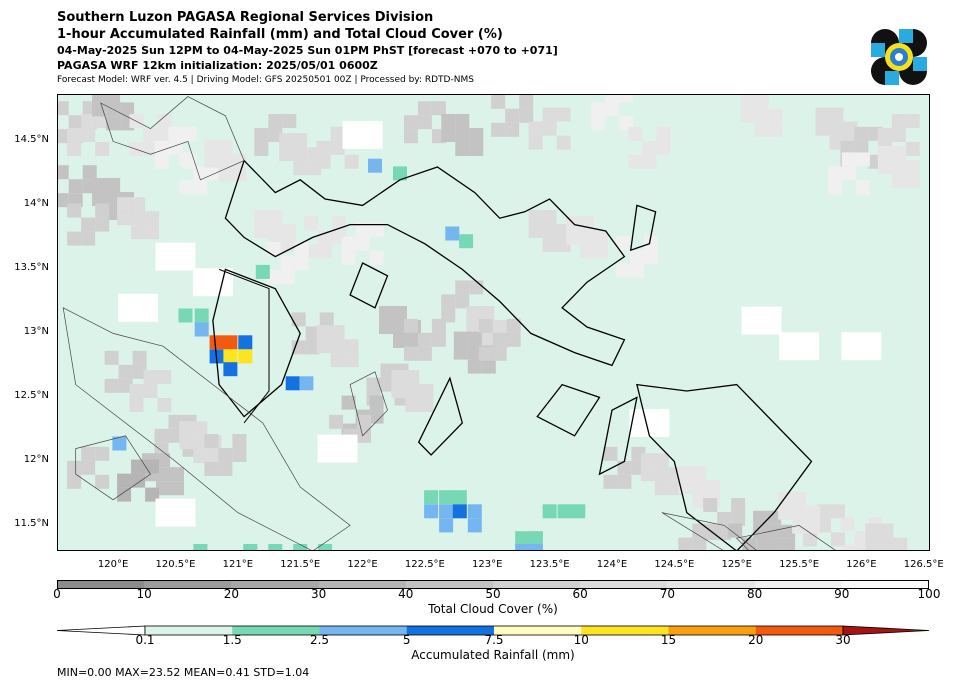 The height and width of the screenshot is (692, 955). What do you see at coordinates (206, 429) in the screenshot?
I see `coastline-outside-region` at bounding box center [206, 429].